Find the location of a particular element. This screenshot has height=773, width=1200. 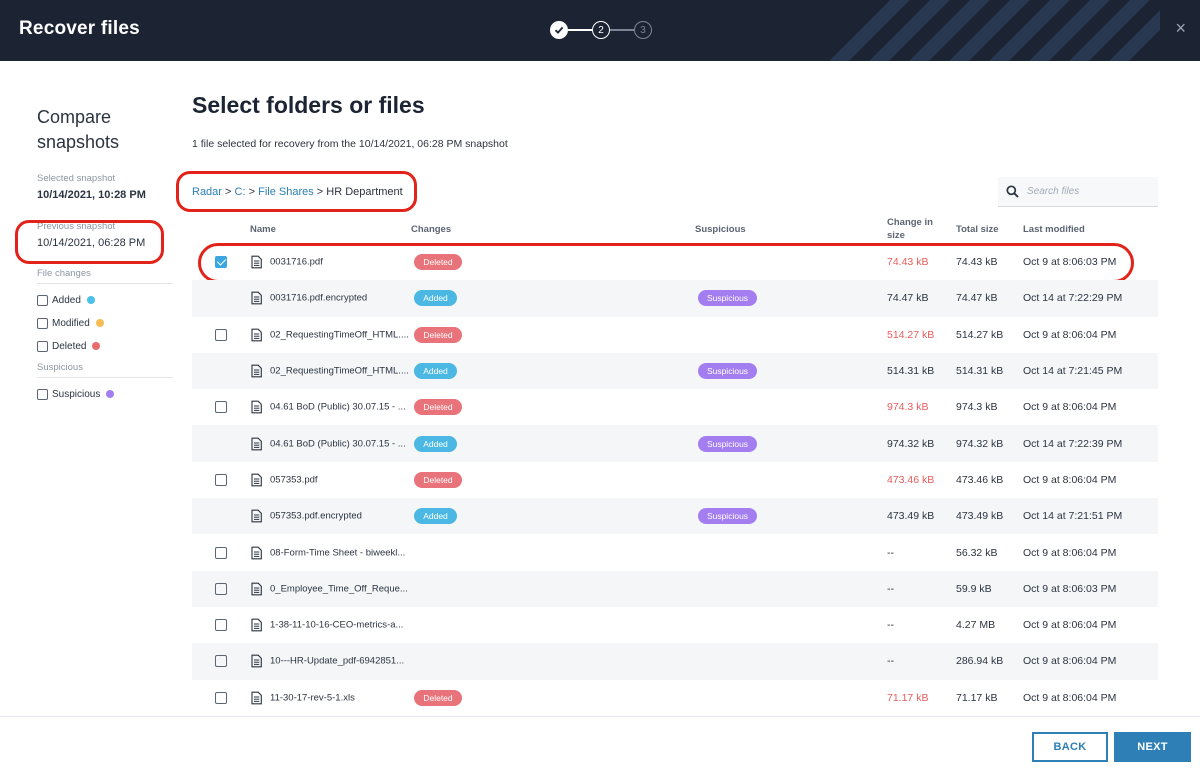

change-in-size: 473.46 kB is located at coordinates (911, 479).